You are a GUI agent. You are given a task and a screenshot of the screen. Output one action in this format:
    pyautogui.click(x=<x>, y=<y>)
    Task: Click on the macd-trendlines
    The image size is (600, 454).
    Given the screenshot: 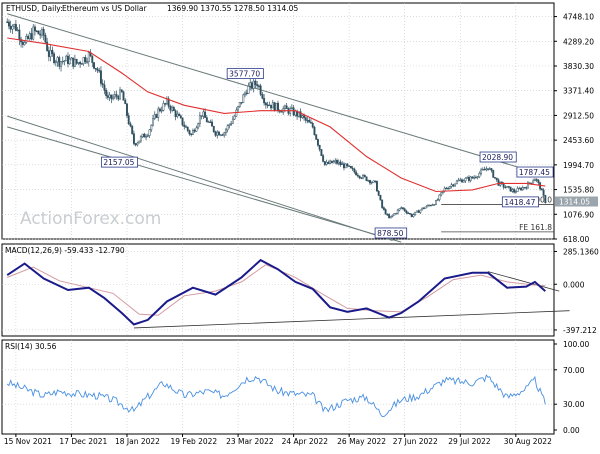 What is the action you would take?
    pyautogui.click(x=351, y=300)
    